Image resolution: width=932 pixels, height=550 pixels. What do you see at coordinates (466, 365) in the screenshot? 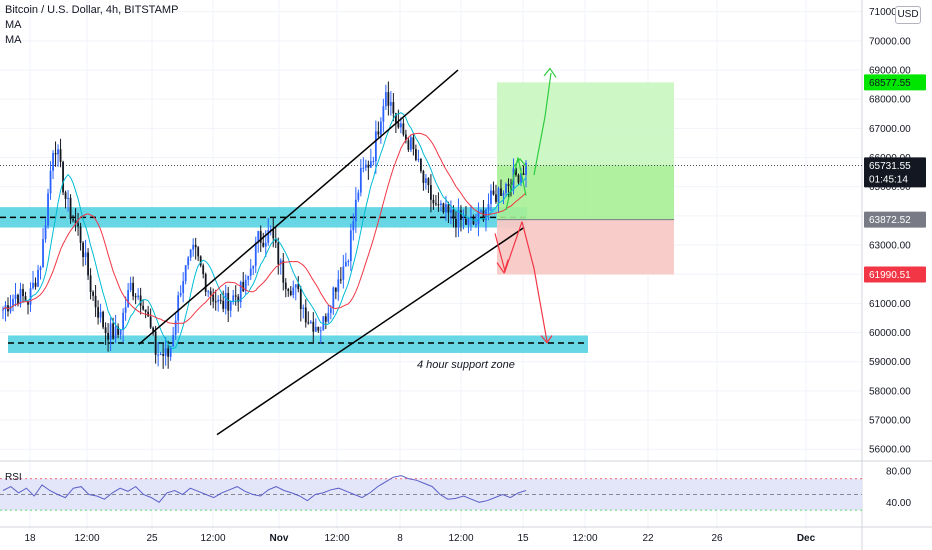
I see `support-zone-annotation: 4 hour support zone` at bounding box center [466, 365].